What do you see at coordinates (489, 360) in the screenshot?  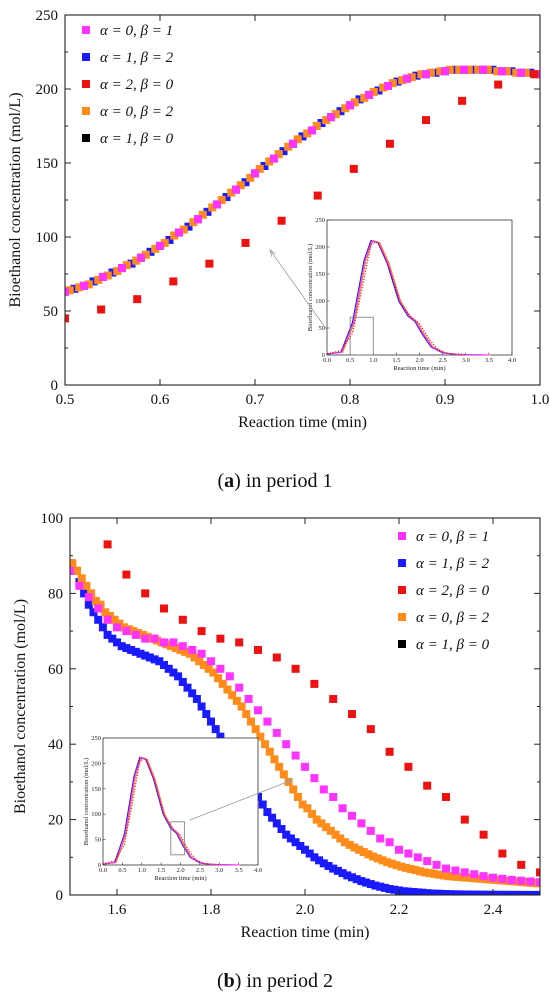 I see `inset-x-tick-label: 3.5` at bounding box center [489, 360].